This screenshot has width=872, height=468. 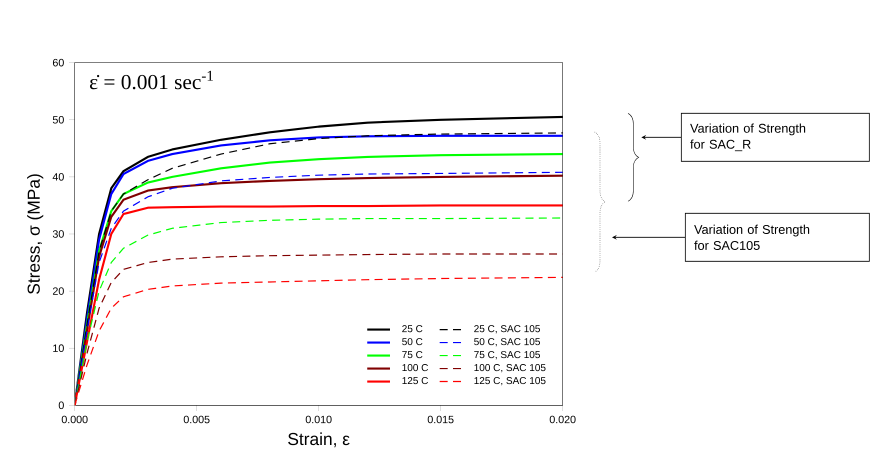 I want to click on x-axis-title: Strain, ε, so click(x=319, y=440).